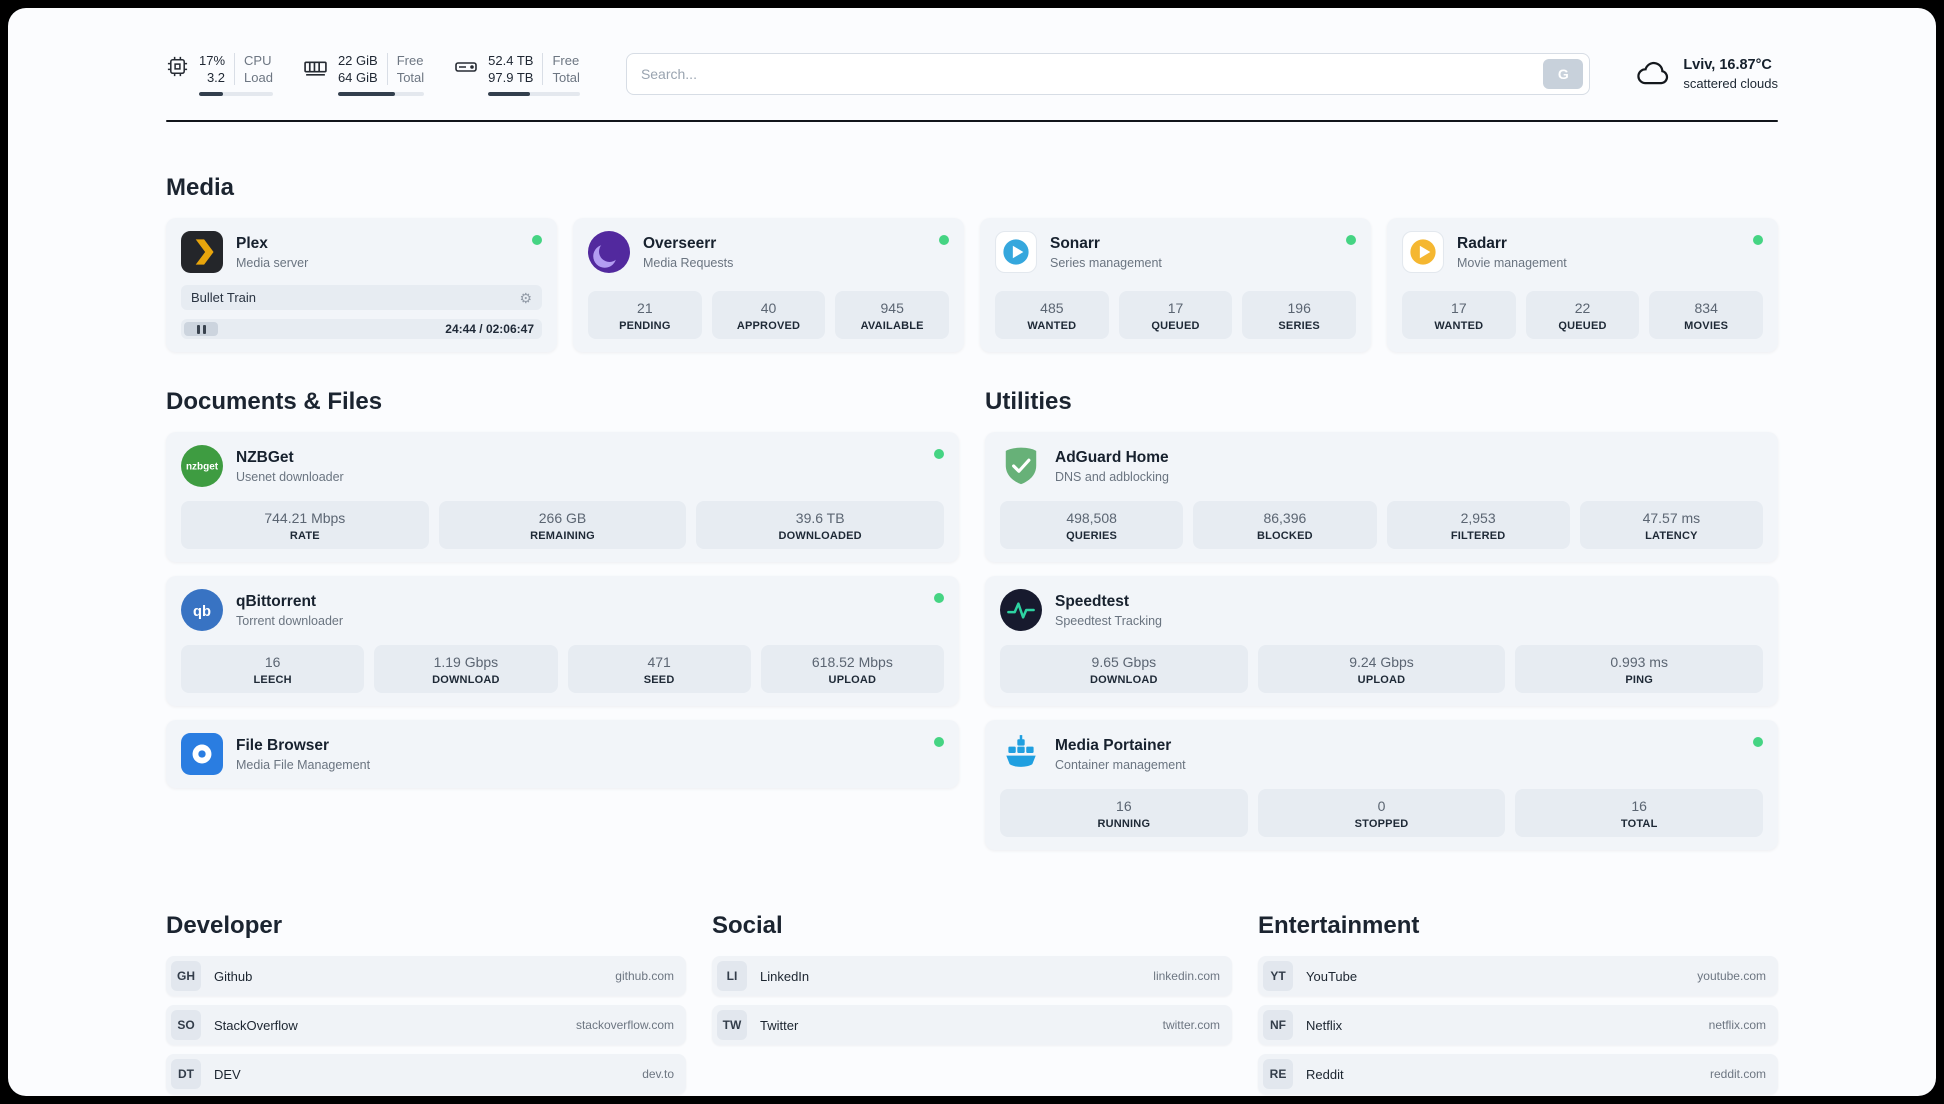 This screenshot has height=1104, width=1944. I want to click on filebrowser-icon, so click(202, 754).